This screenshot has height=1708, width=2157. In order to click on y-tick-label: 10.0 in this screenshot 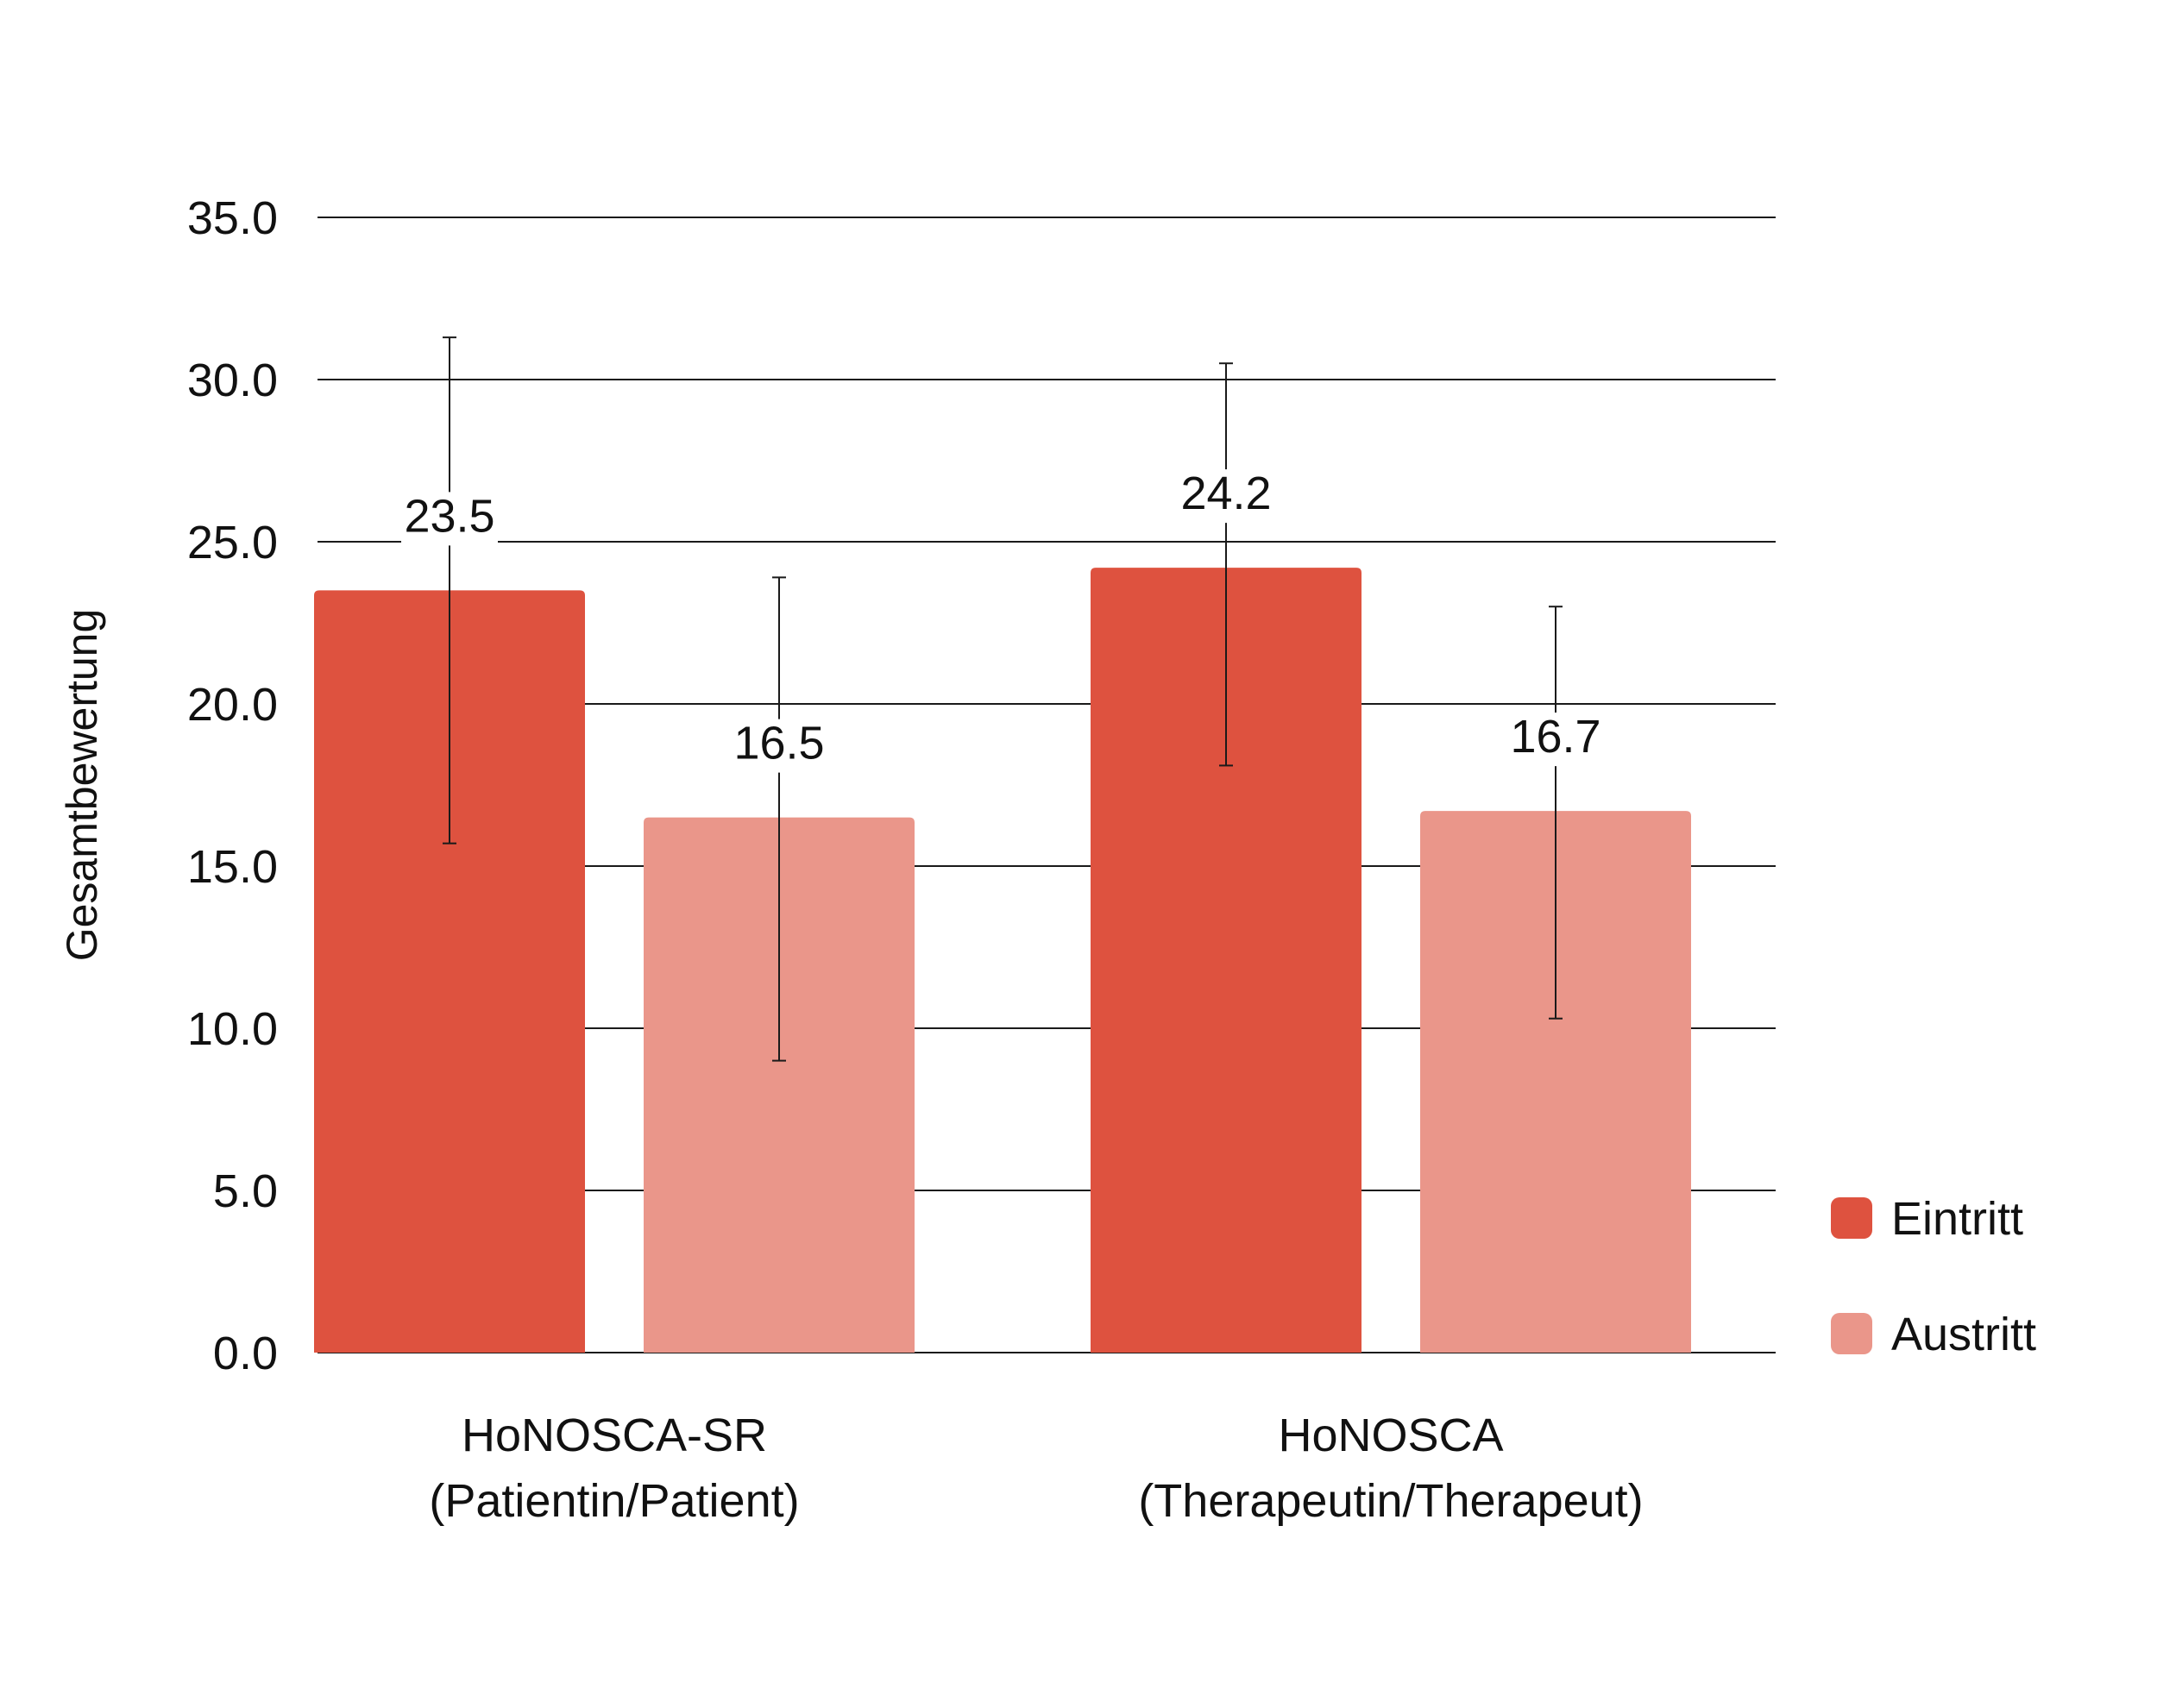, I will do `click(232, 1029)`.